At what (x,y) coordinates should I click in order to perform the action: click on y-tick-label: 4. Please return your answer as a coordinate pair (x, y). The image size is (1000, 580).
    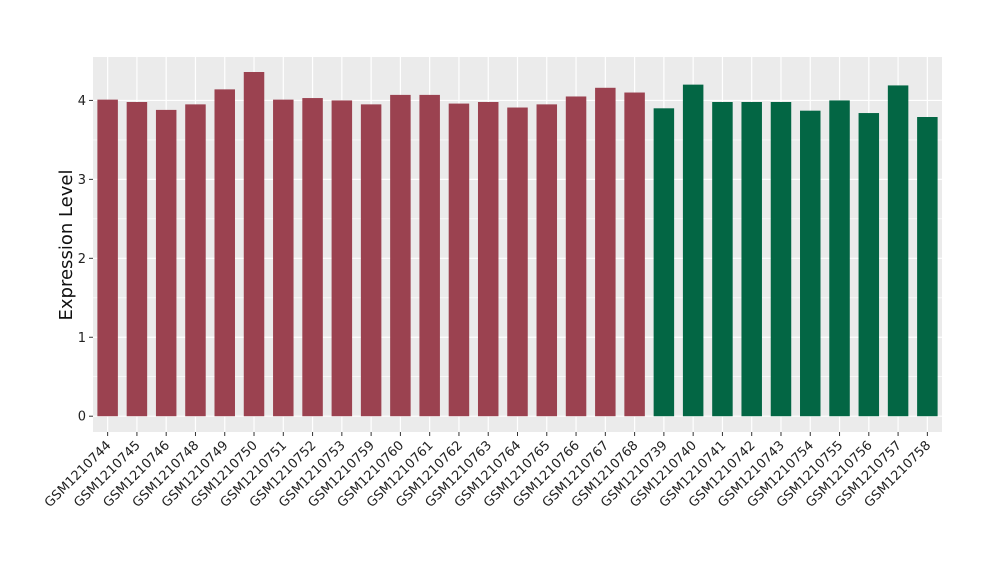
    Looking at the image, I should click on (82, 101).